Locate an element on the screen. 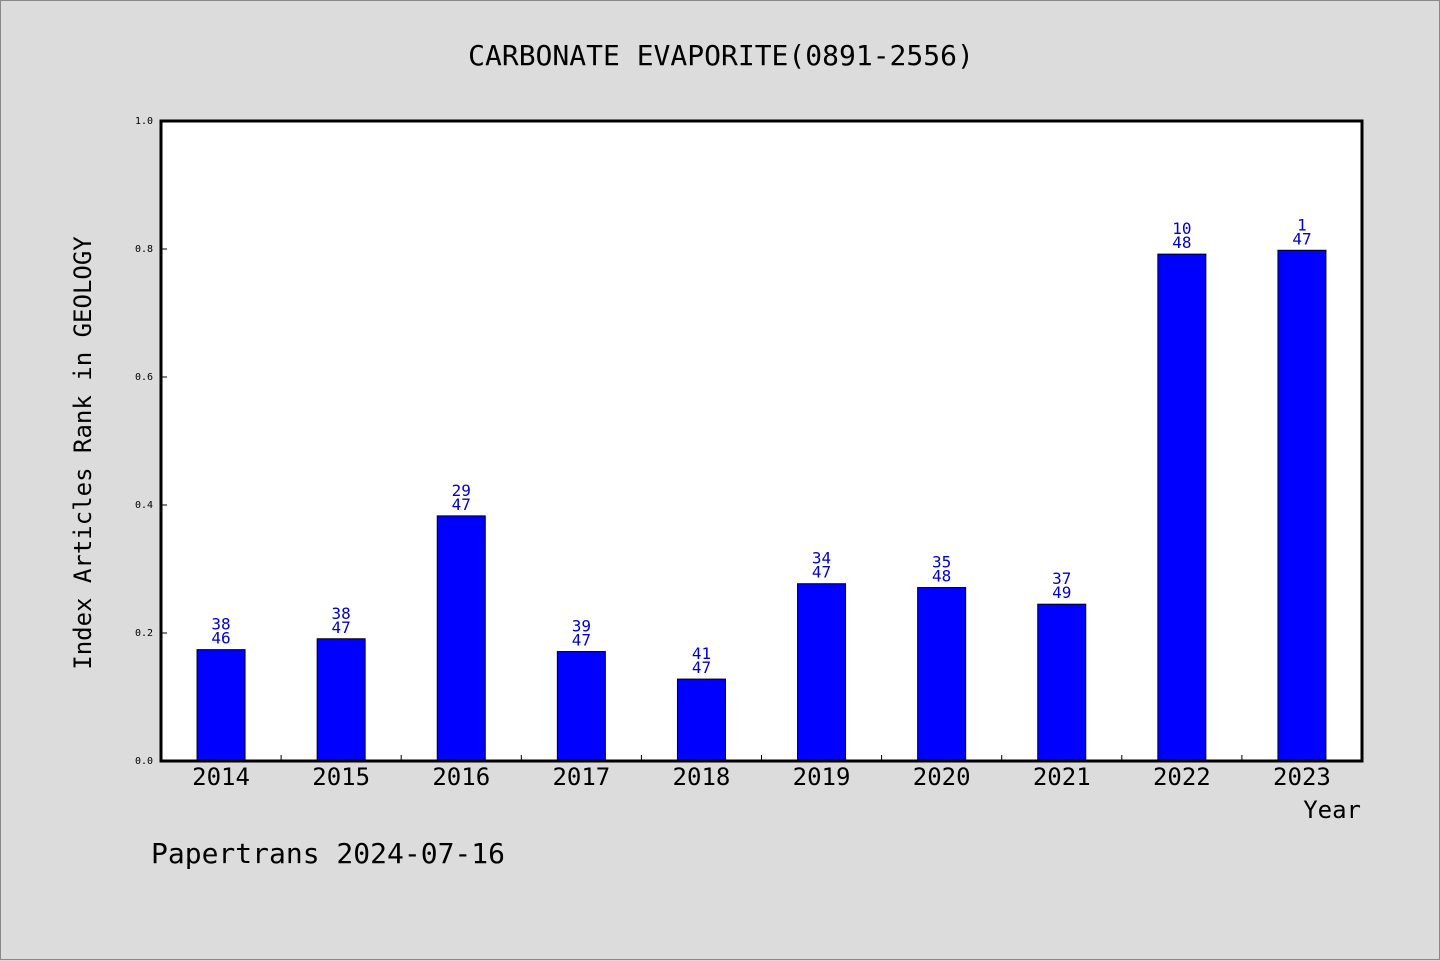  x-tick-label: 2015 is located at coordinates (341, 777).